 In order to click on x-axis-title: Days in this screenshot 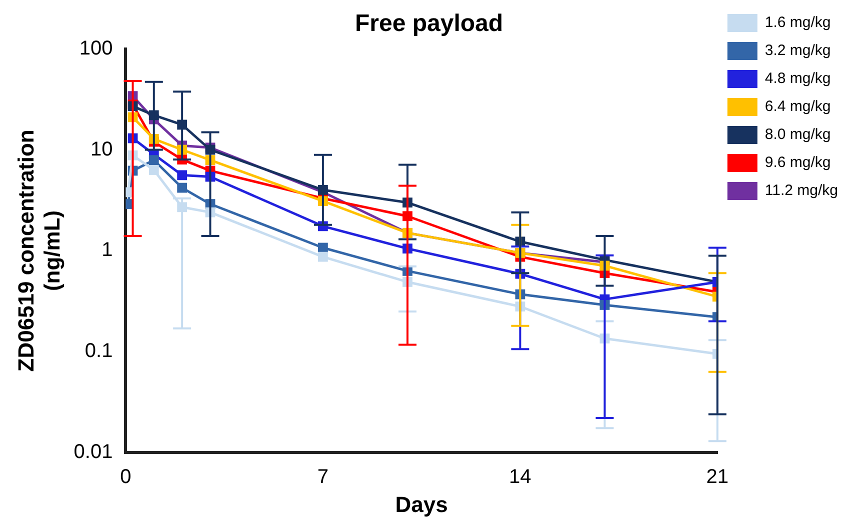, I will do `click(421, 504)`.